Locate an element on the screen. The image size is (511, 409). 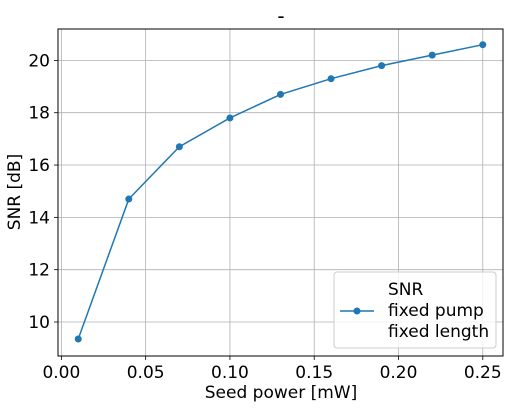
x-tick-label: 0.20 is located at coordinates (399, 373).